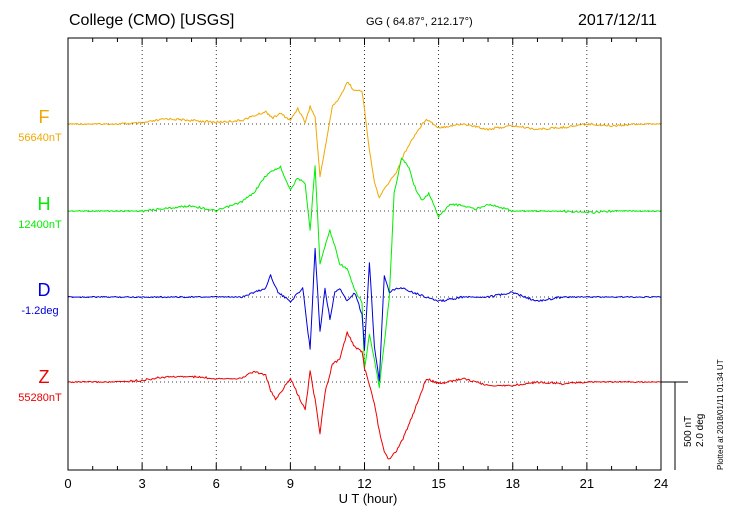  What do you see at coordinates (688, 431) in the screenshot?
I see `scale-nt-label: 500 nT` at bounding box center [688, 431].